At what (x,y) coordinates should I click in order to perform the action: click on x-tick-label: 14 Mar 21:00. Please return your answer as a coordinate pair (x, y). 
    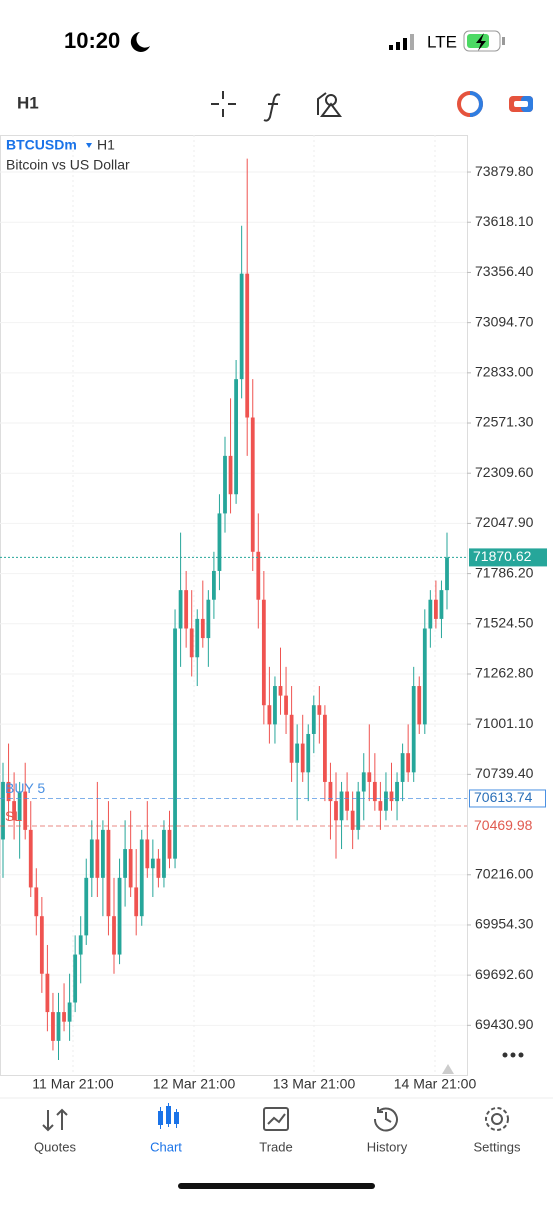
    Looking at the image, I should click on (435, 1084).